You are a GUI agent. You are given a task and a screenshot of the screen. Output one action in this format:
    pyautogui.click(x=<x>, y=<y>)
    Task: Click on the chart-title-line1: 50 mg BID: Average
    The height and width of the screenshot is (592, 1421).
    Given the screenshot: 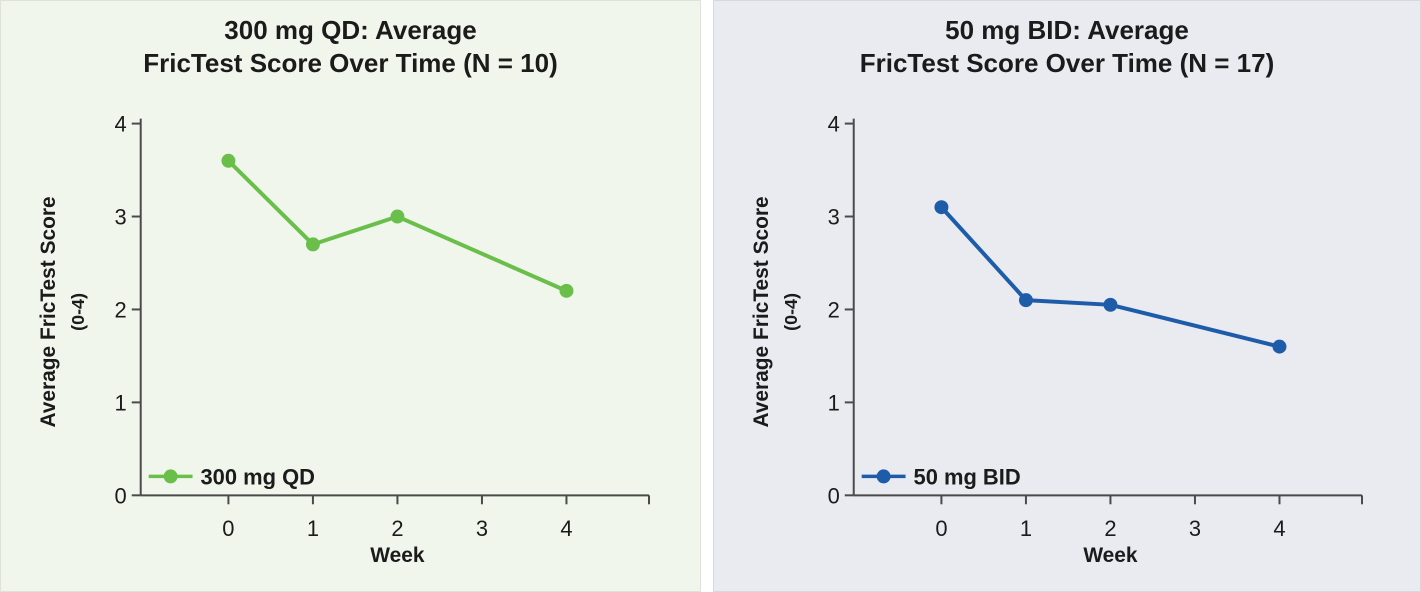 What is the action you would take?
    pyautogui.click(x=1067, y=30)
    